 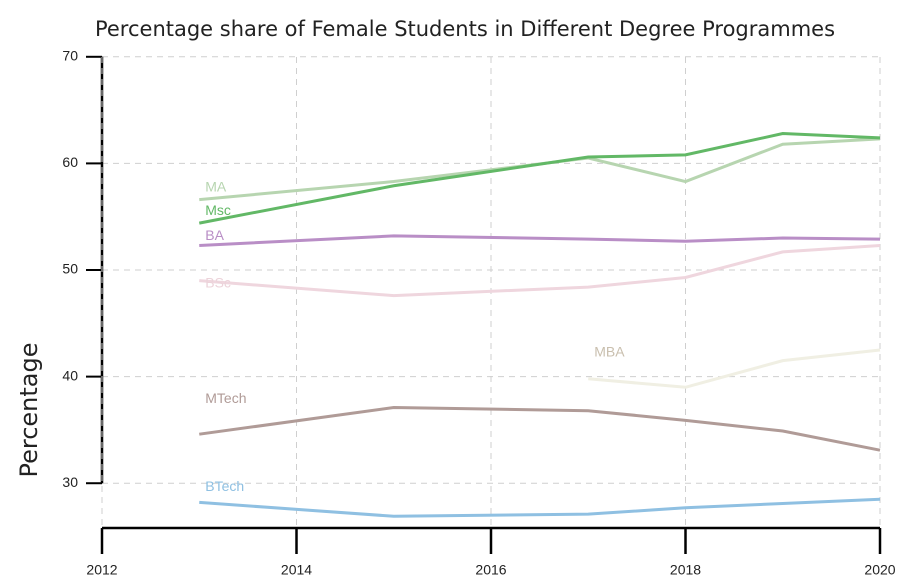 I want to click on x-tick-label: 2014, so click(x=296, y=570).